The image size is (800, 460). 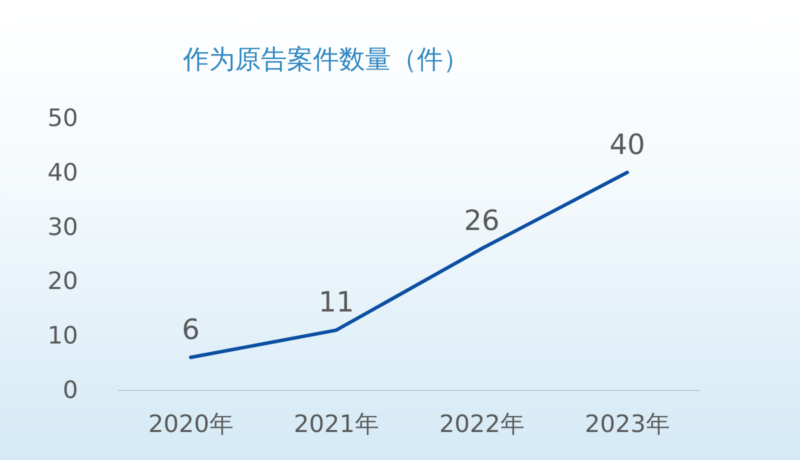 What do you see at coordinates (62, 336) in the screenshot?
I see `y-tick-label: 10` at bounding box center [62, 336].